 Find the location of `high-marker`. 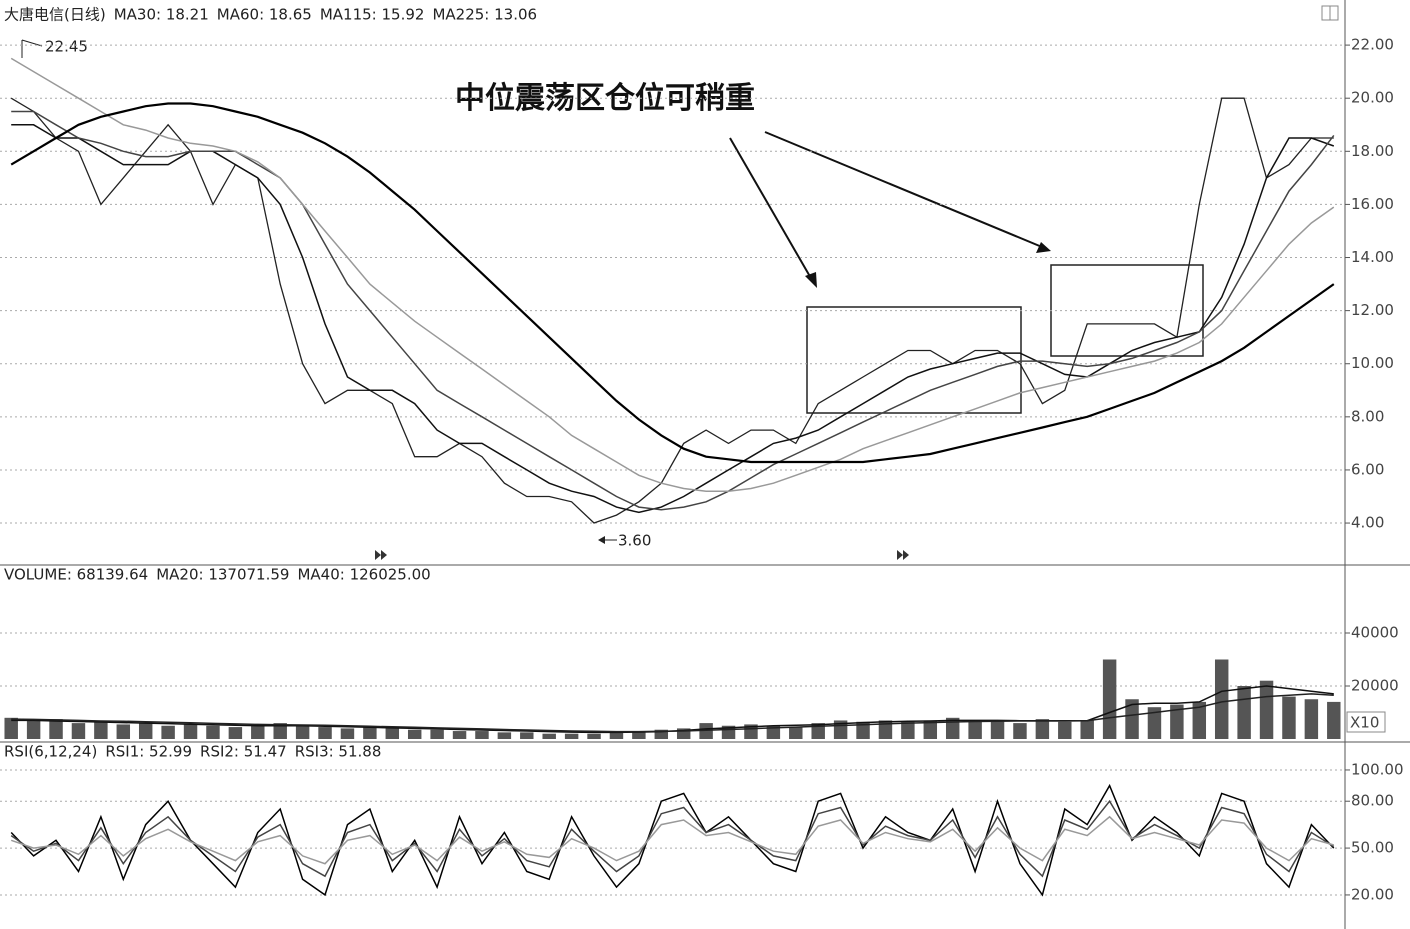

high-marker is located at coordinates (32, 43).